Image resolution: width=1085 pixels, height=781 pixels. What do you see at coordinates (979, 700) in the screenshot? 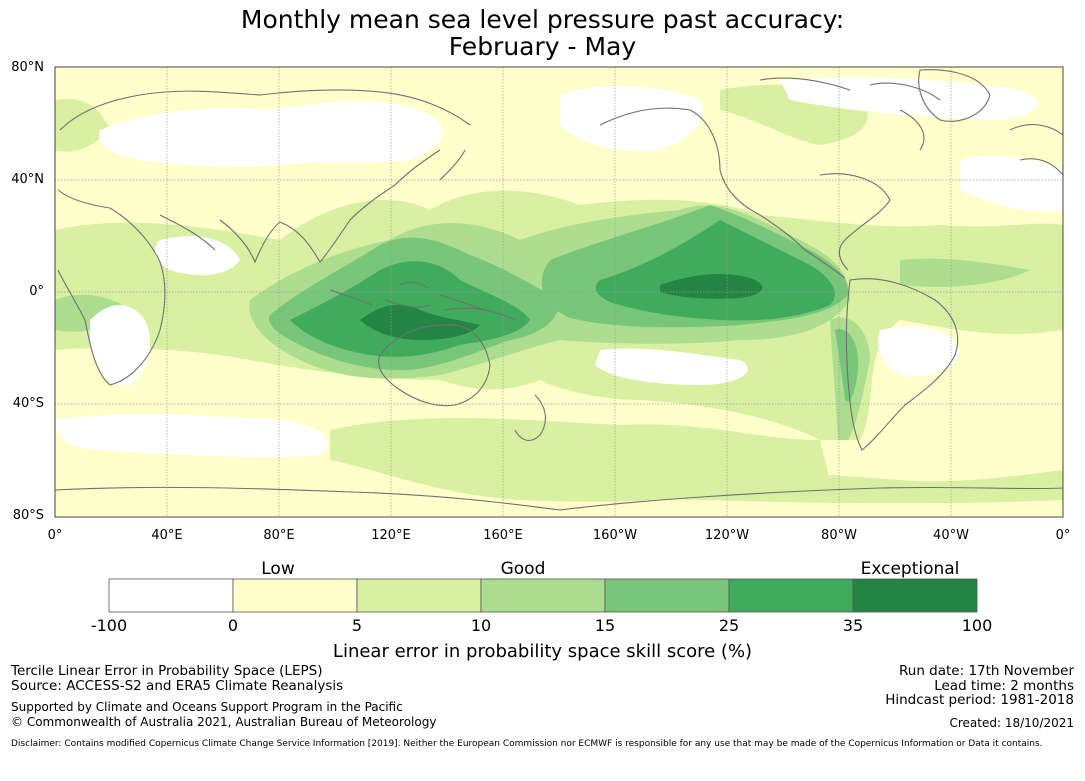
I see `footer-hindcast: Hindcast period: 1981-2018` at bounding box center [979, 700].